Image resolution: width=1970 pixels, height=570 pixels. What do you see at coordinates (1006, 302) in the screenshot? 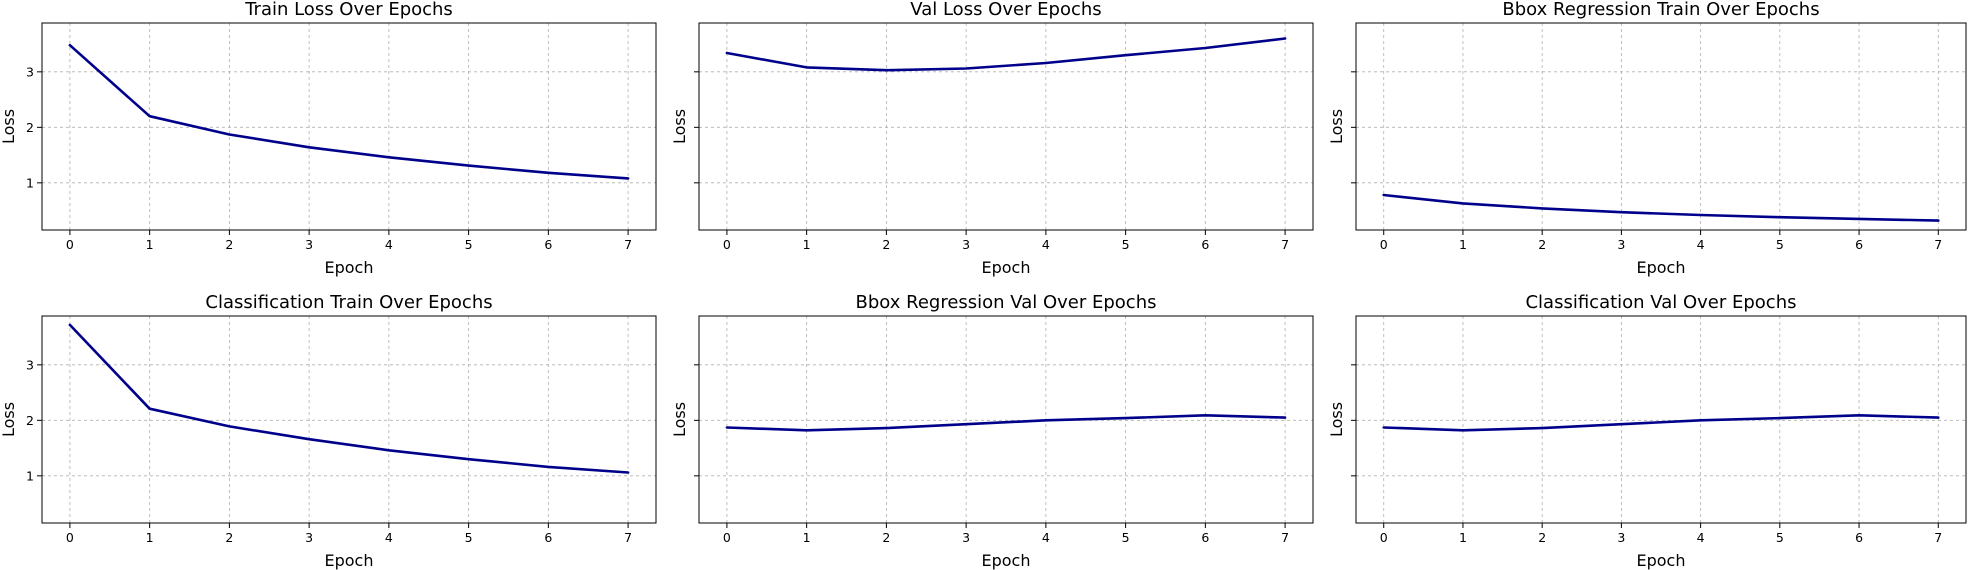
I see `chart-title: Bbox Regression Val Over Epochs` at bounding box center [1006, 302].